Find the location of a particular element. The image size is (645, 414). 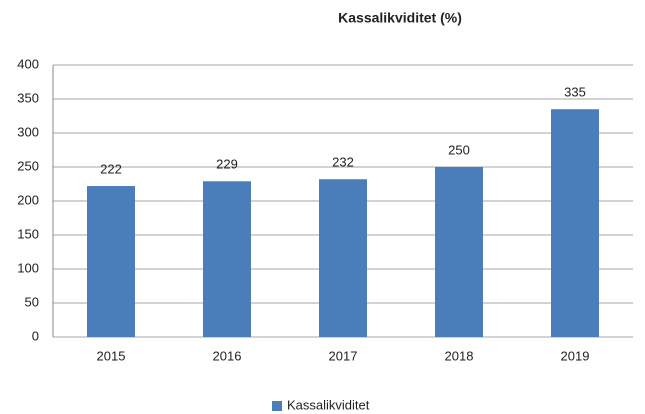

x-tick-label: 2019 is located at coordinates (575, 355).